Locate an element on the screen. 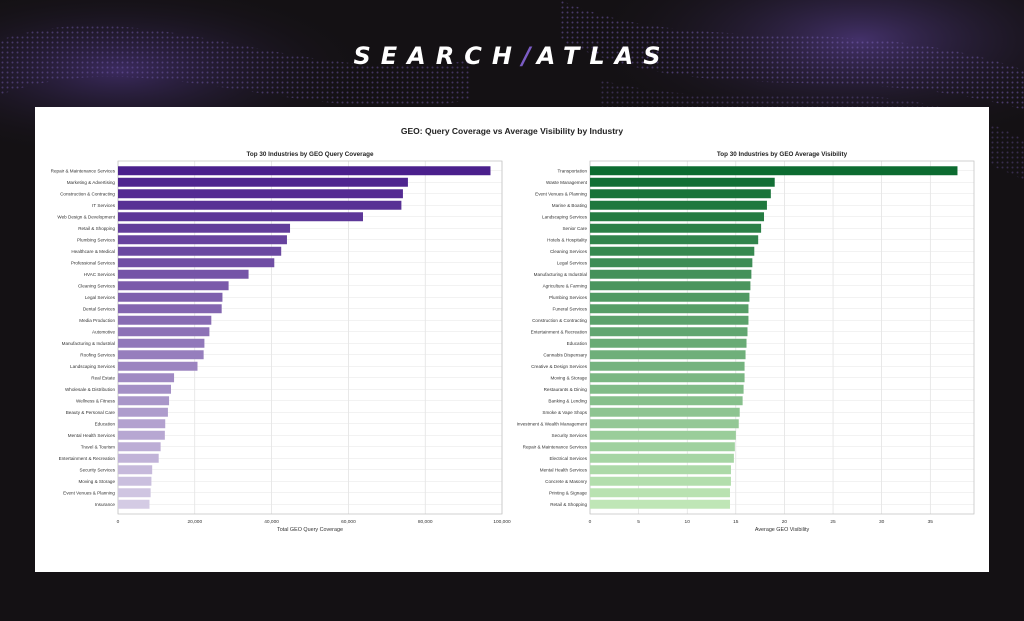 The image size is (1024, 621). category-label: Concrete & Masonry is located at coordinates (566, 481).